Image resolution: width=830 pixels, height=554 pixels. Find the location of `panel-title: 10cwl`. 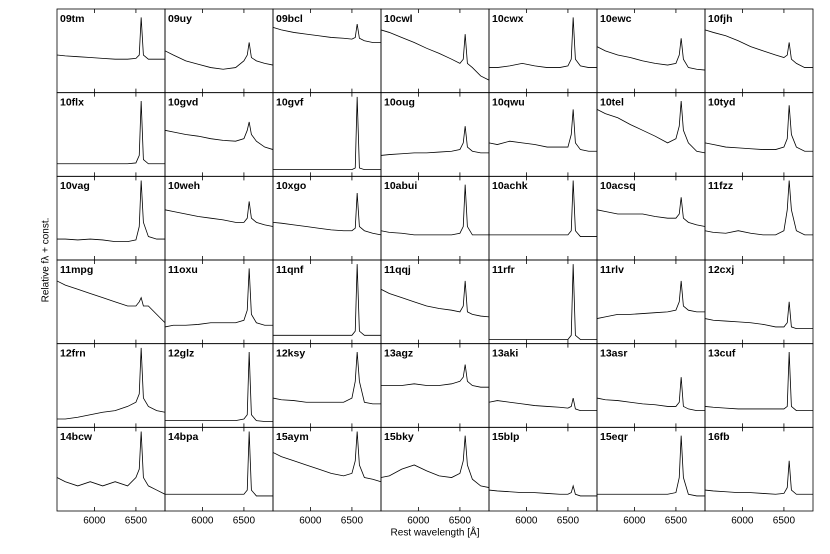

panel-title: 10cwl is located at coordinates (398, 19).